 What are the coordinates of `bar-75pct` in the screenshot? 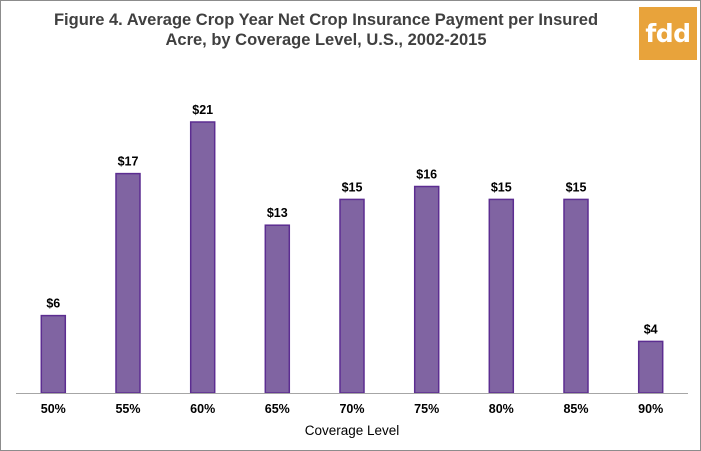 It's located at (426, 289).